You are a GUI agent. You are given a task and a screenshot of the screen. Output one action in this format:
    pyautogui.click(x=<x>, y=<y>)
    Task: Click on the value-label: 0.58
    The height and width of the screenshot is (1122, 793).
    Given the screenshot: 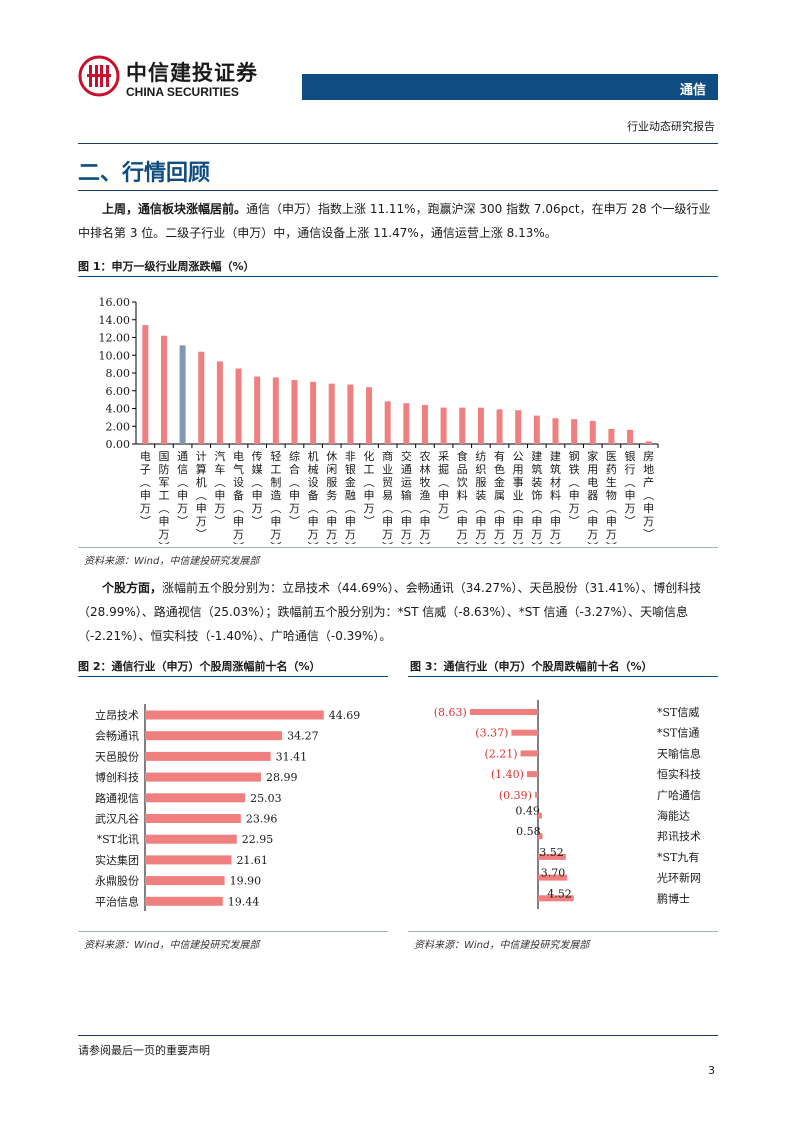 What is the action you would take?
    pyautogui.click(x=528, y=831)
    